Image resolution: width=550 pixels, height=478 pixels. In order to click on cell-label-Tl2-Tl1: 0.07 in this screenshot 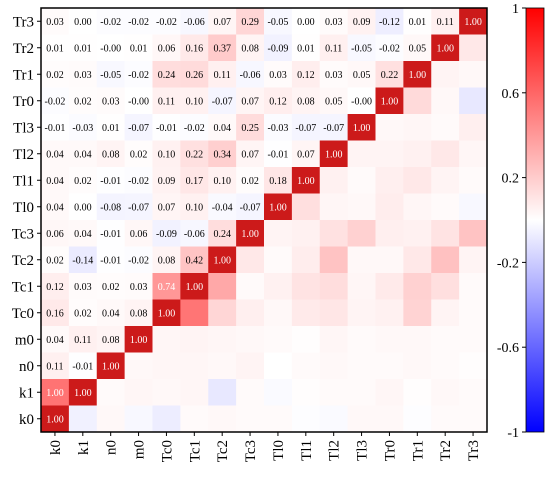, I will do `click(306, 154)`.